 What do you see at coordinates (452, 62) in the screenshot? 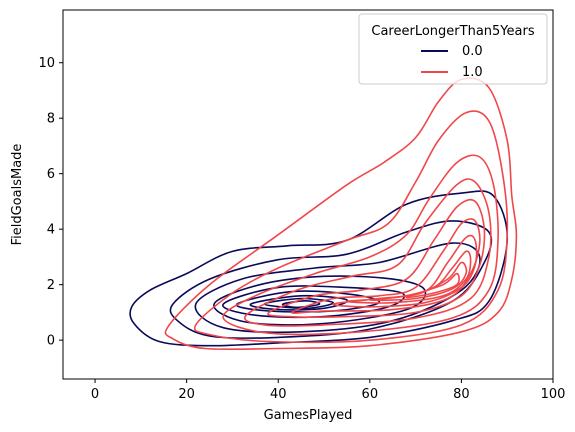
I see `legend-entries: 0.01.0` at bounding box center [452, 62].